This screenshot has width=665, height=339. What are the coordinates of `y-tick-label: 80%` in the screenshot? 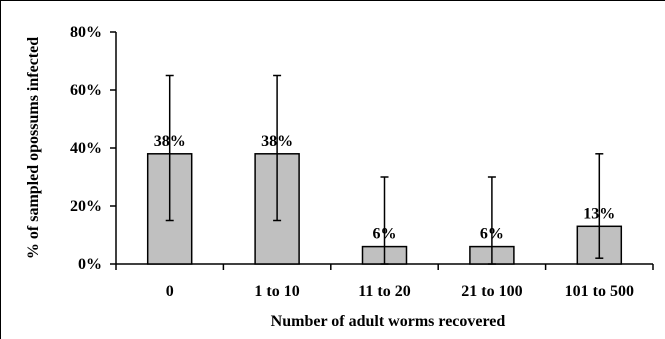 It's located at (86, 32).